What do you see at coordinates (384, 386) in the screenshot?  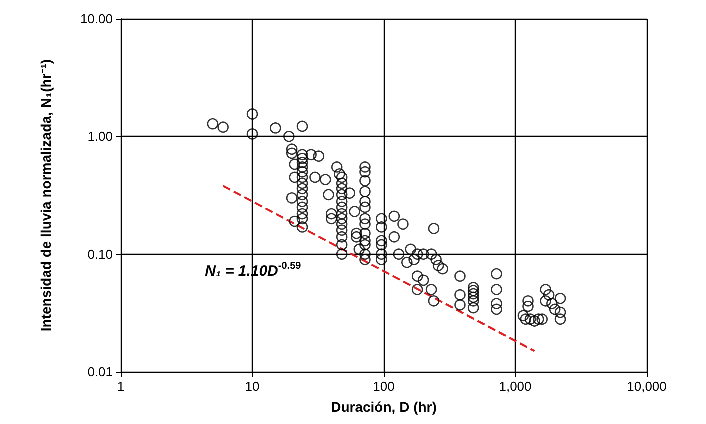 I see `x-tick-label: 100` at bounding box center [384, 386].